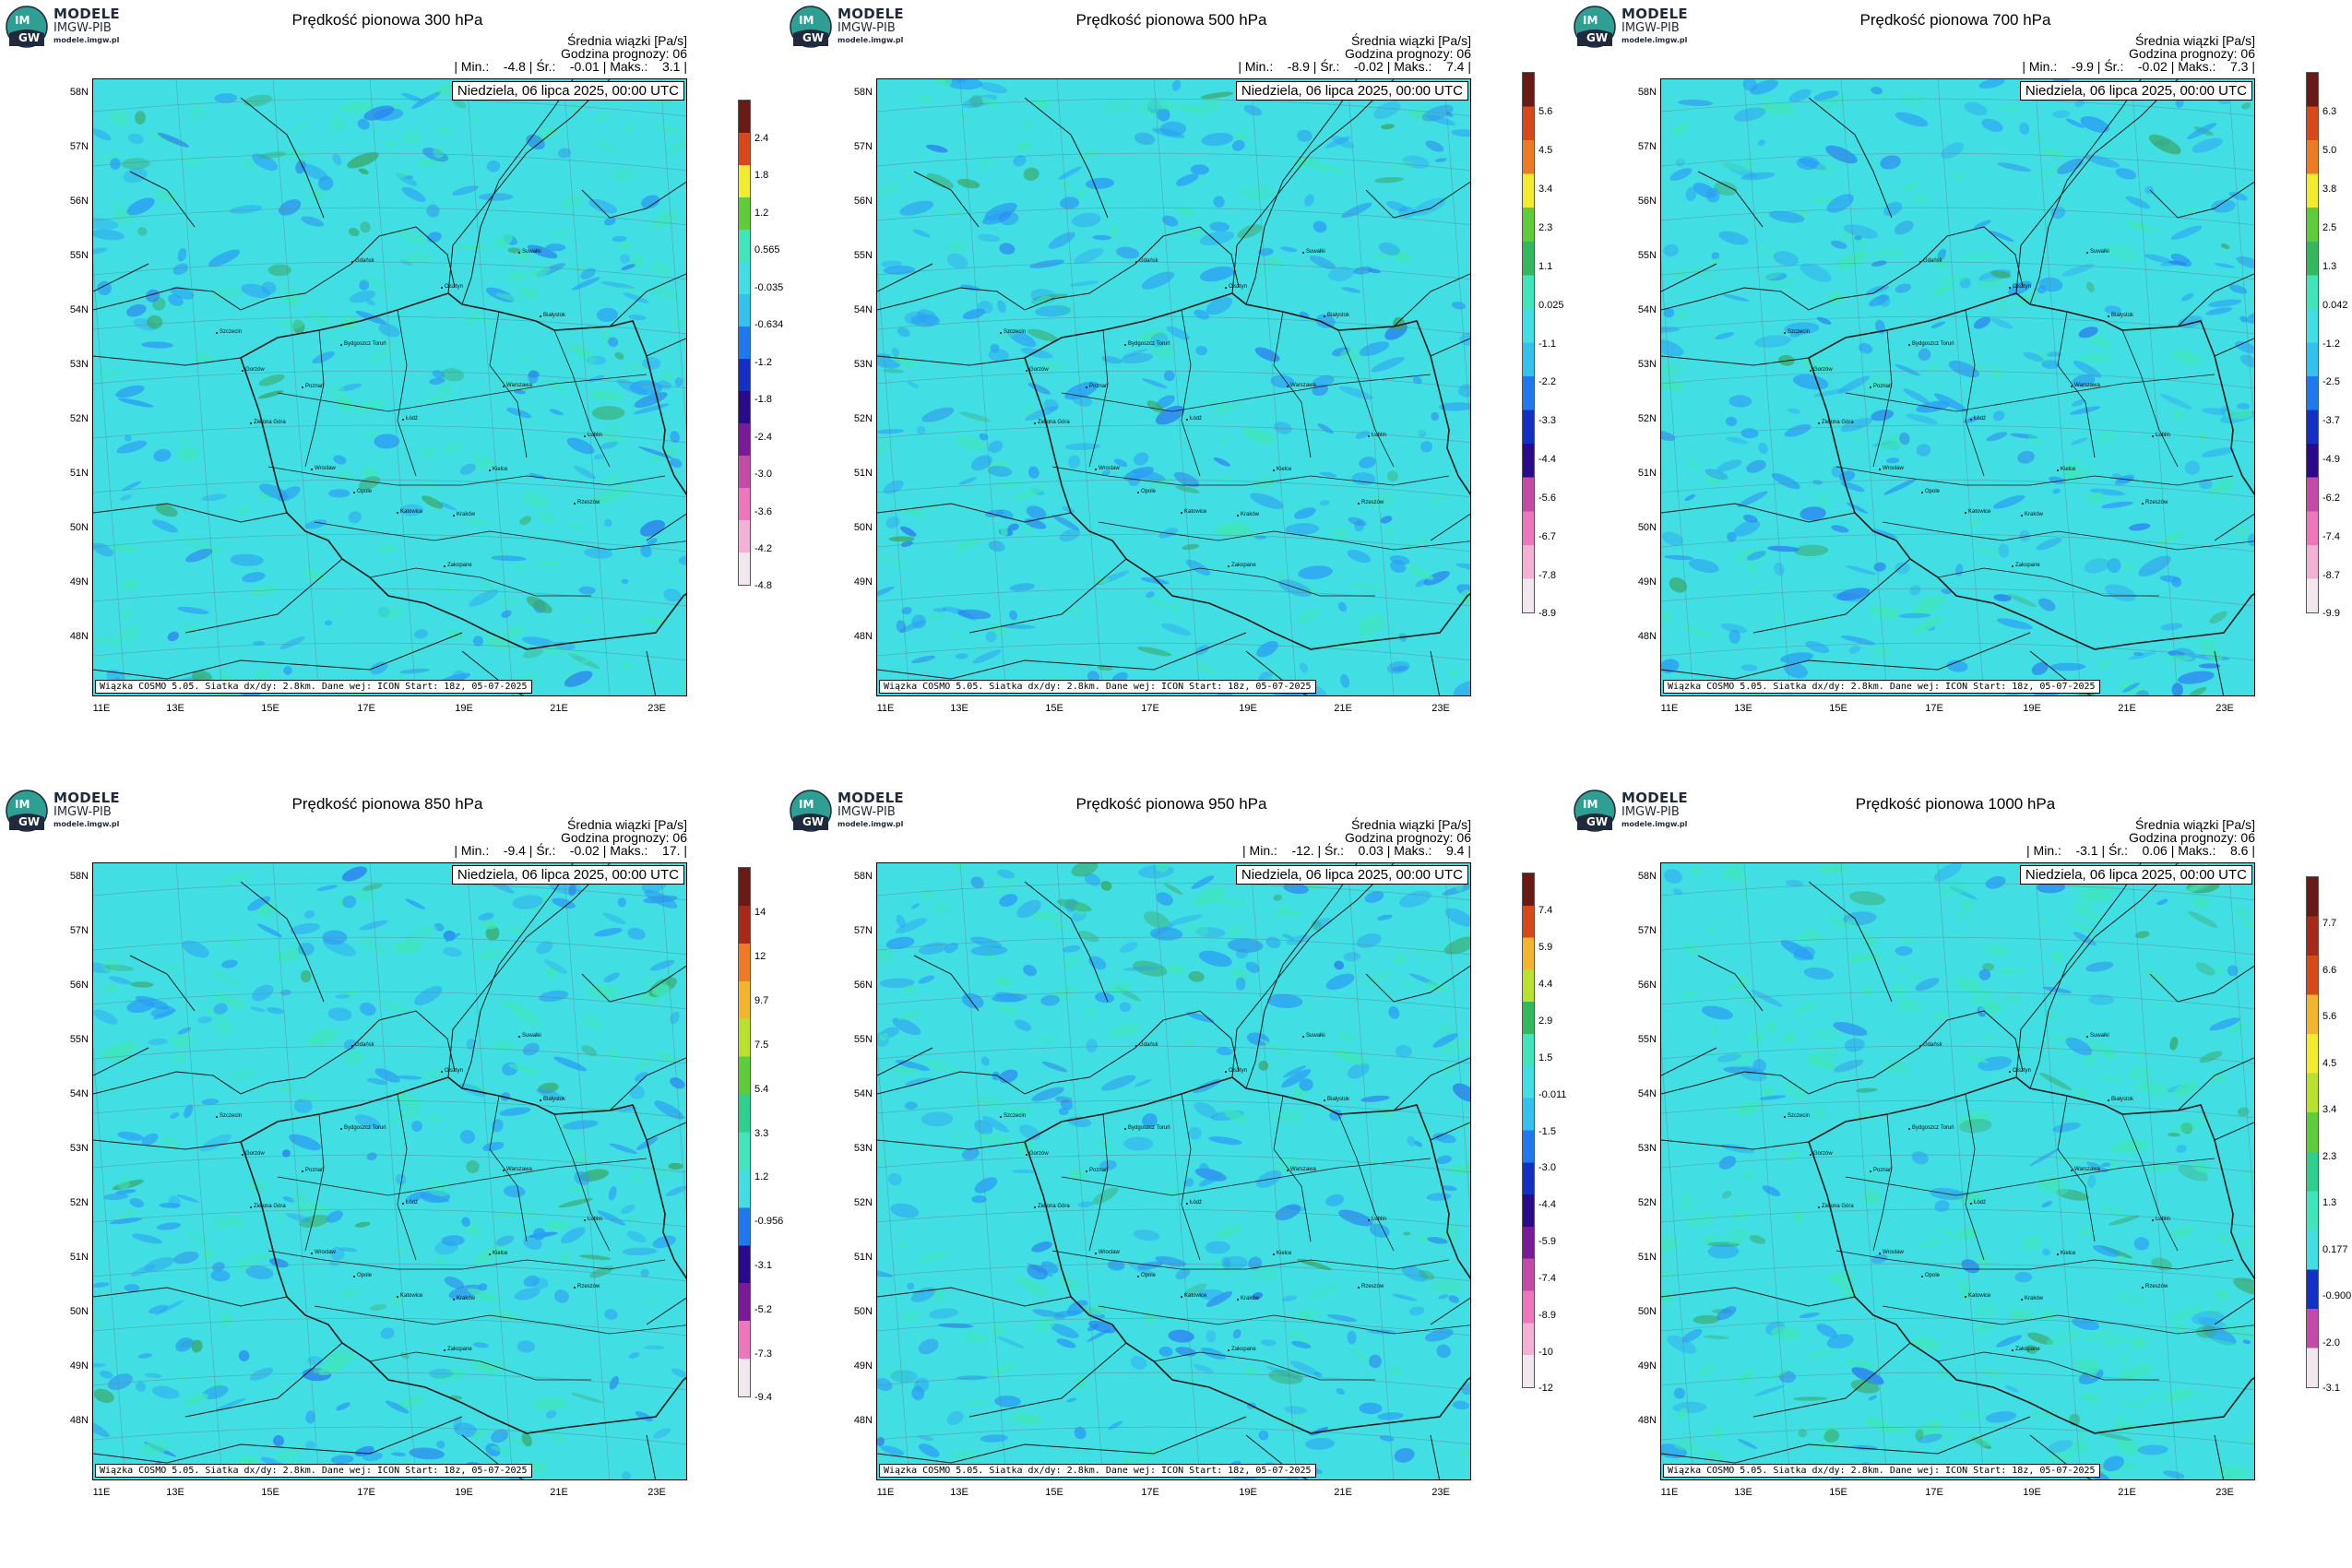 This screenshot has width=2352, height=1568. Describe the element at coordinates (1647, 255) in the screenshot. I see `latitude-label: 55N` at that location.